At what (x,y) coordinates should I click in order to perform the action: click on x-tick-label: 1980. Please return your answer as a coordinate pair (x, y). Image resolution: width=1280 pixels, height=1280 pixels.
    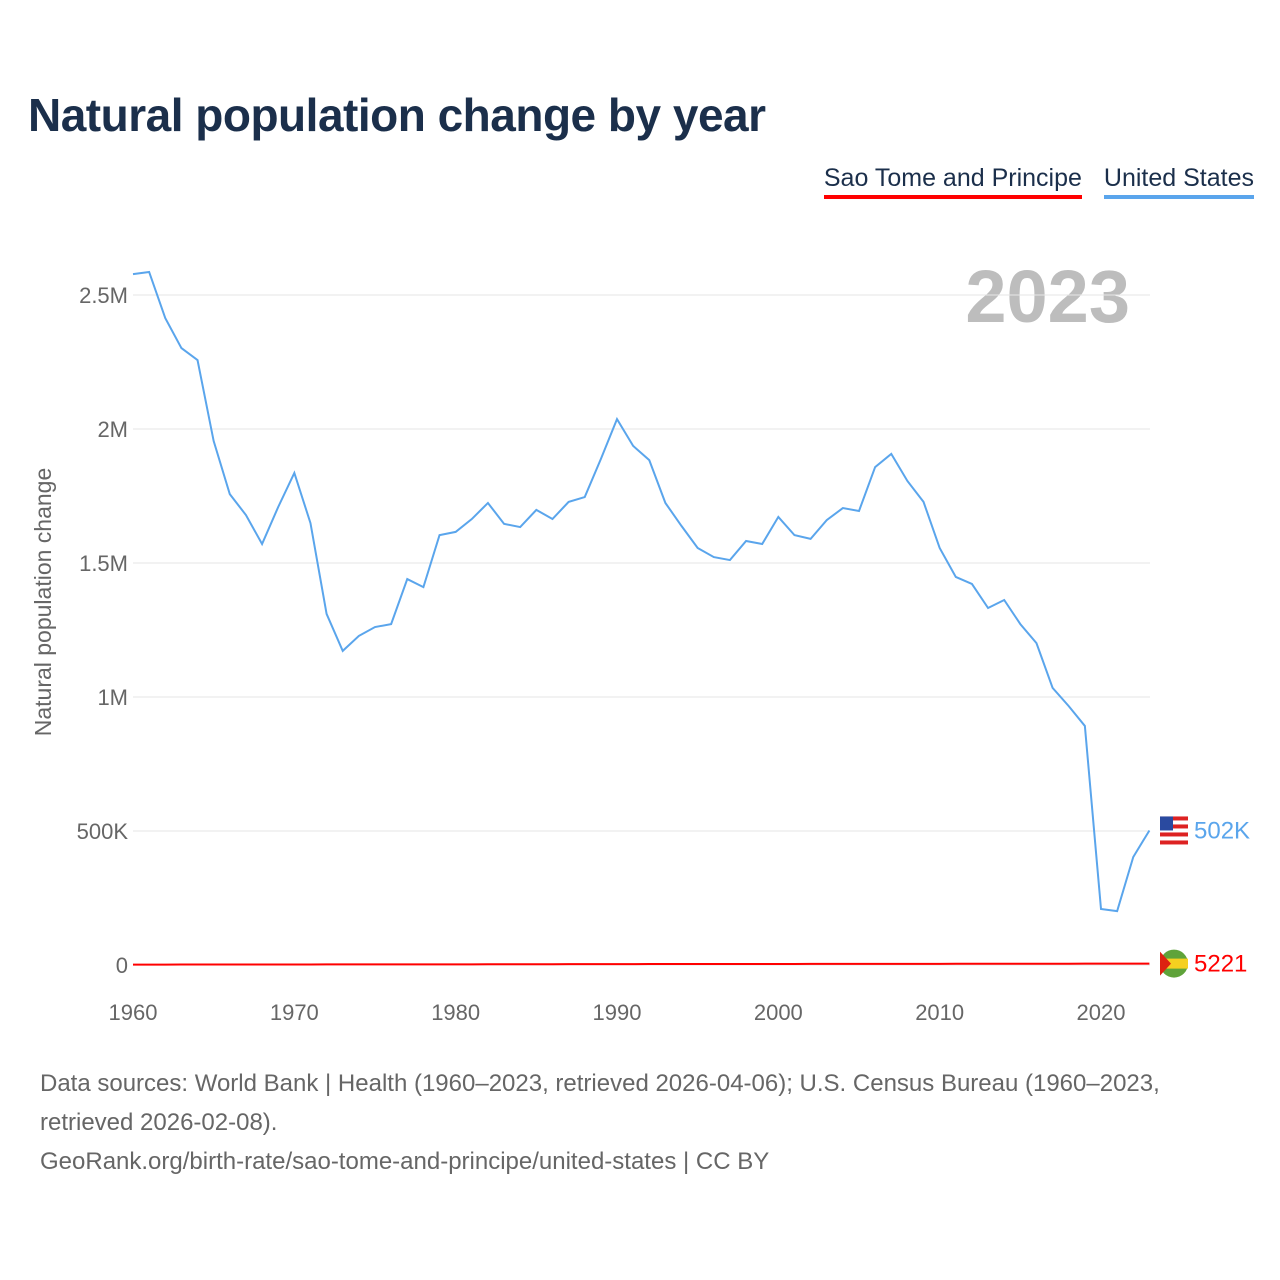
    Looking at the image, I should click on (455, 1012).